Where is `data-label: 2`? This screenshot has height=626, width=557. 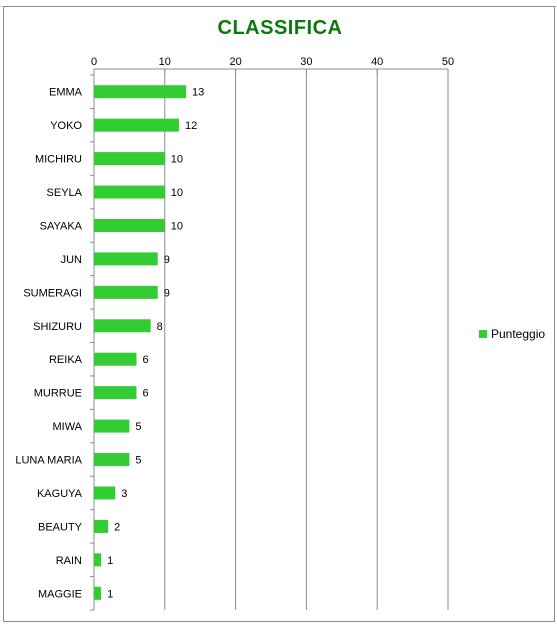 data-label: 2 is located at coordinates (117, 527).